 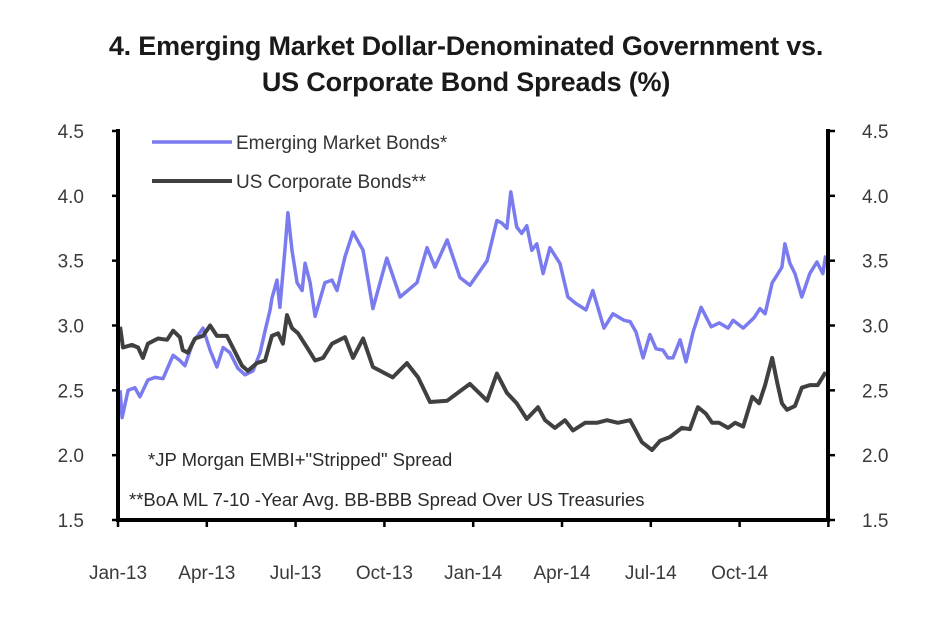 What do you see at coordinates (71, 521) in the screenshot?
I see `left-y-tick-label: 1.5` at bounding box center [71, 521].